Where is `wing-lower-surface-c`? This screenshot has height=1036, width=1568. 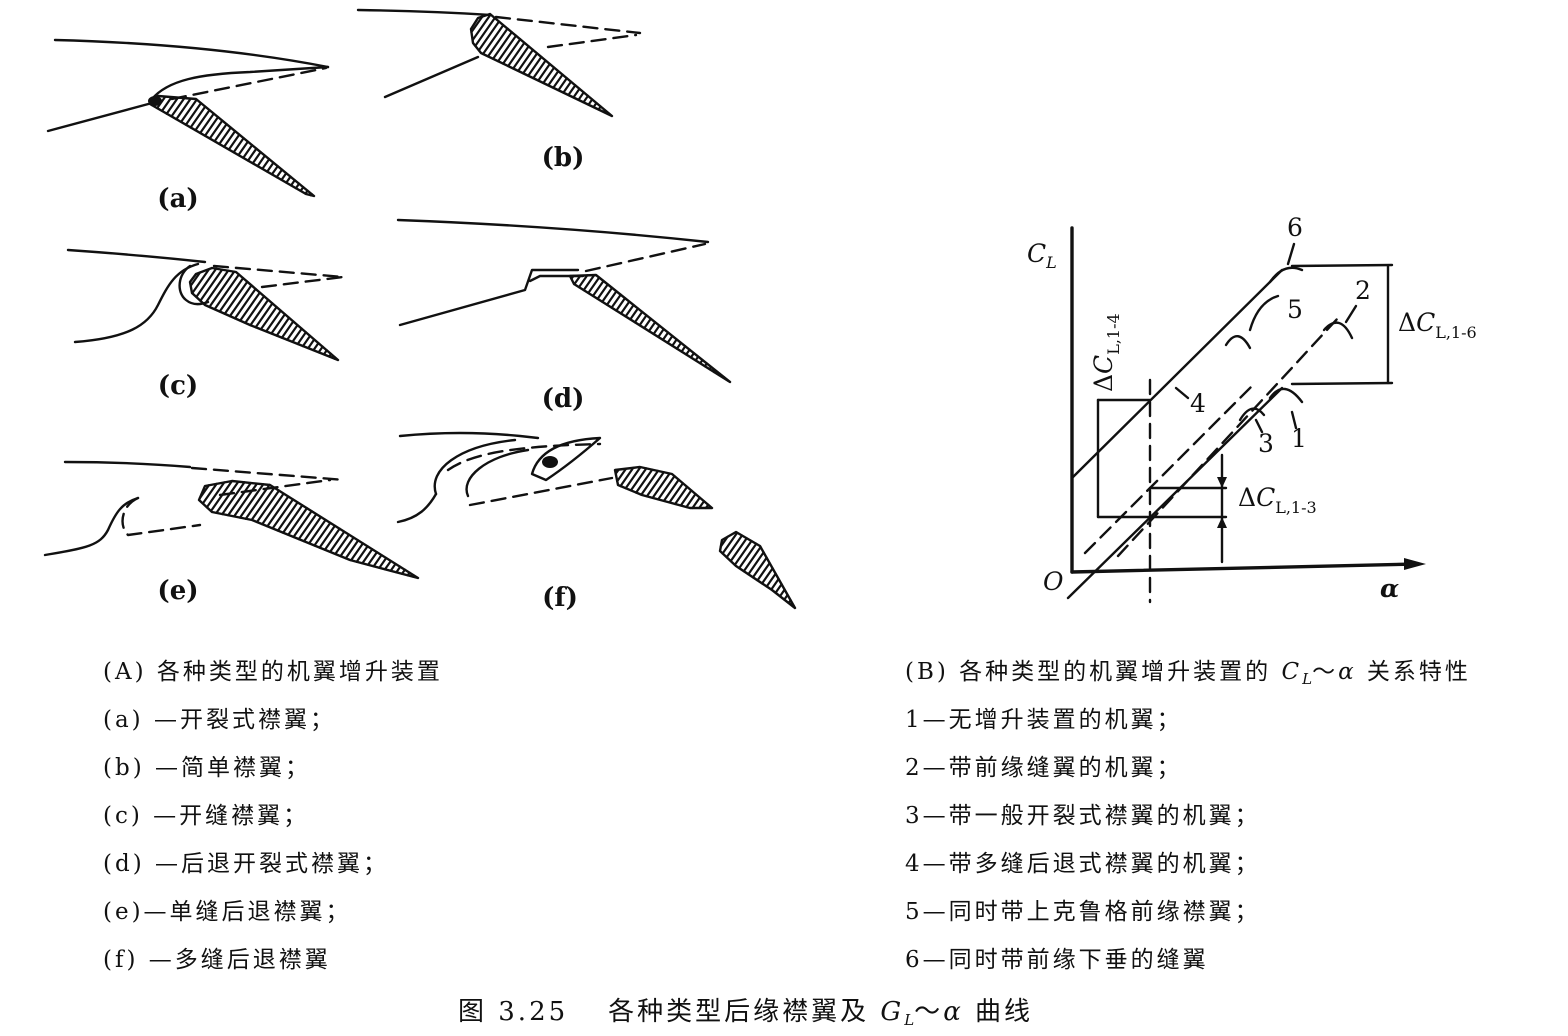 wing-lower-surface-c is located at coordinates (136, 303).